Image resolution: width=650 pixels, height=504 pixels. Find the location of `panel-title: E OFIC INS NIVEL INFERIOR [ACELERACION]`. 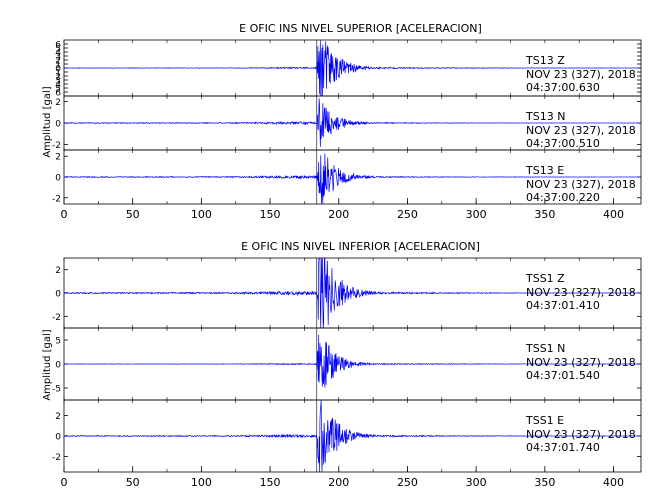

panel-title: E OFIC INS NIVEL INFERIOR [ACELERACION] is located at coordinates (360, 246).